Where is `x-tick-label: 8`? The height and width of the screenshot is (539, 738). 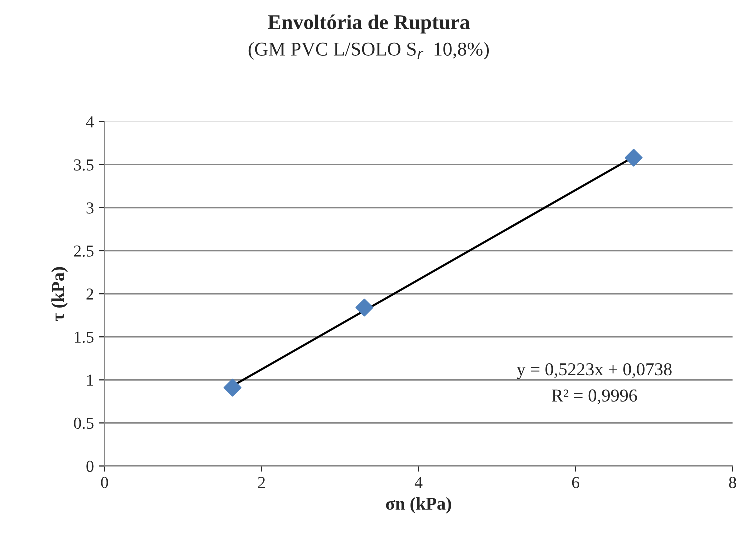 x-tick-label: 8 is located at coordinates (732, 482).